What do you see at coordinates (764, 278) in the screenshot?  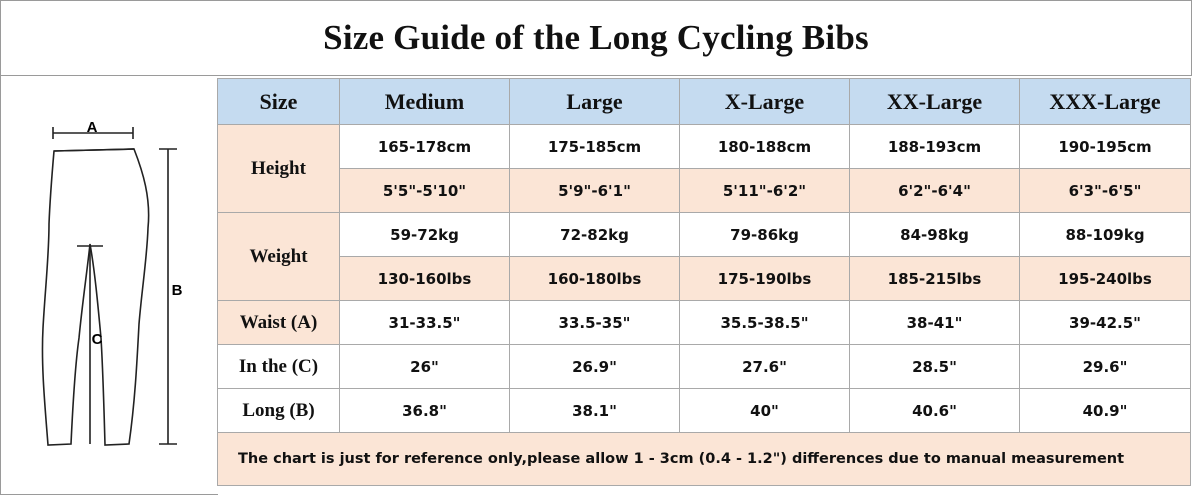 I see `table-cell: 175-190lbs` at bounding box center [764, 278].